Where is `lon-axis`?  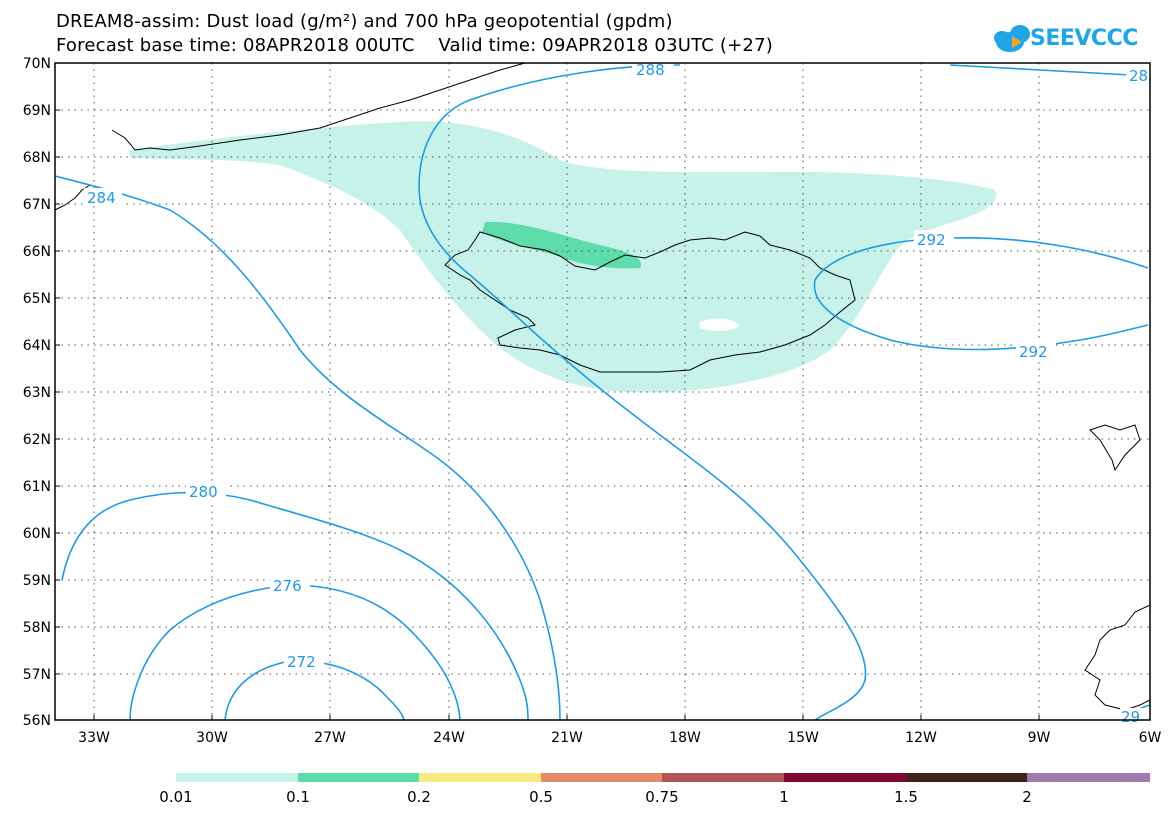 lon-axis is located at coordinates (566, 717).